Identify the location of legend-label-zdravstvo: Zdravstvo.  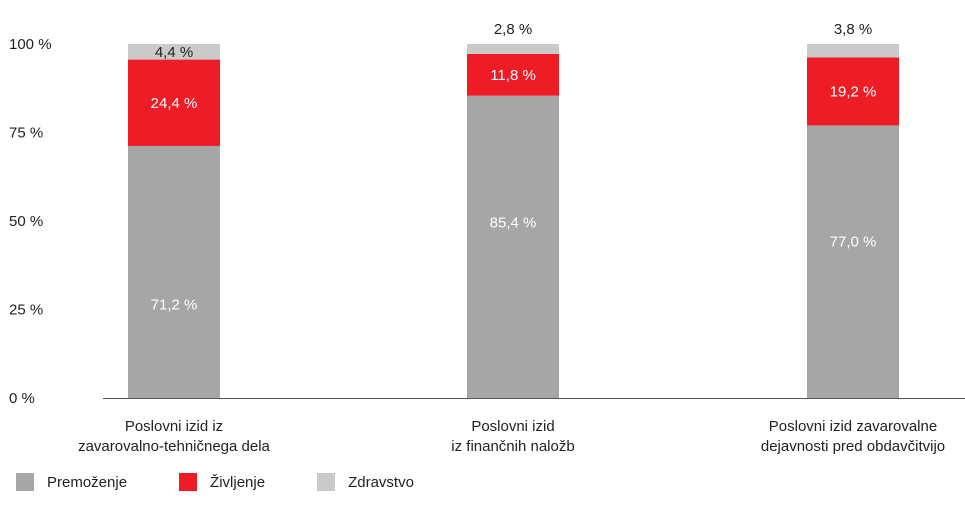
(381, 482).